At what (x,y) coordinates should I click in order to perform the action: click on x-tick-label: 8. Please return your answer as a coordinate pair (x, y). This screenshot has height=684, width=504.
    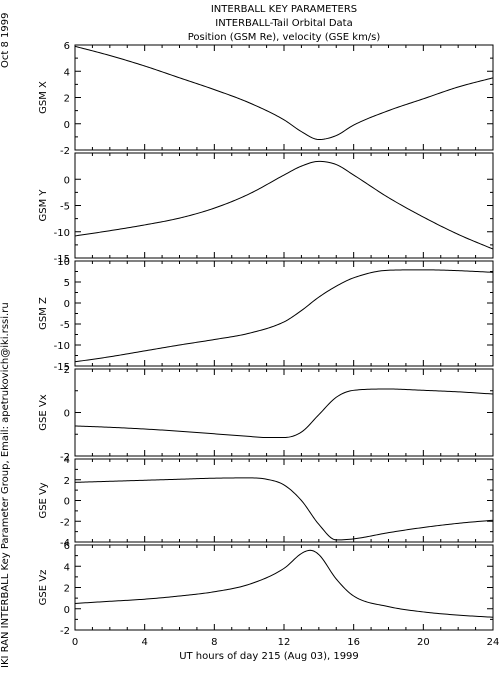
    Looking at the image, I should click on (214, 642).